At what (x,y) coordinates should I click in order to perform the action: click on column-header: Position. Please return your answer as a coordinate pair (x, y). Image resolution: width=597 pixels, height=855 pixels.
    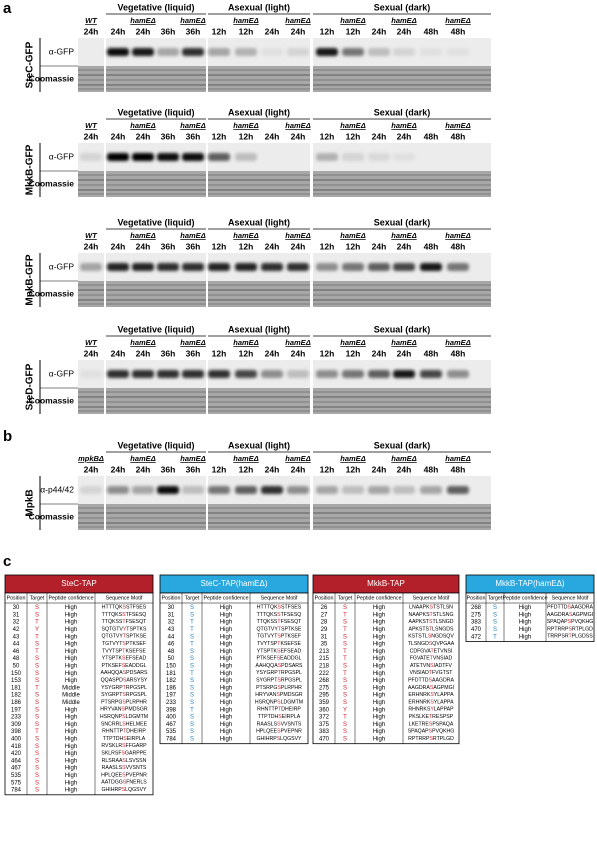
    Looking at the image, I should click on (171, 598).